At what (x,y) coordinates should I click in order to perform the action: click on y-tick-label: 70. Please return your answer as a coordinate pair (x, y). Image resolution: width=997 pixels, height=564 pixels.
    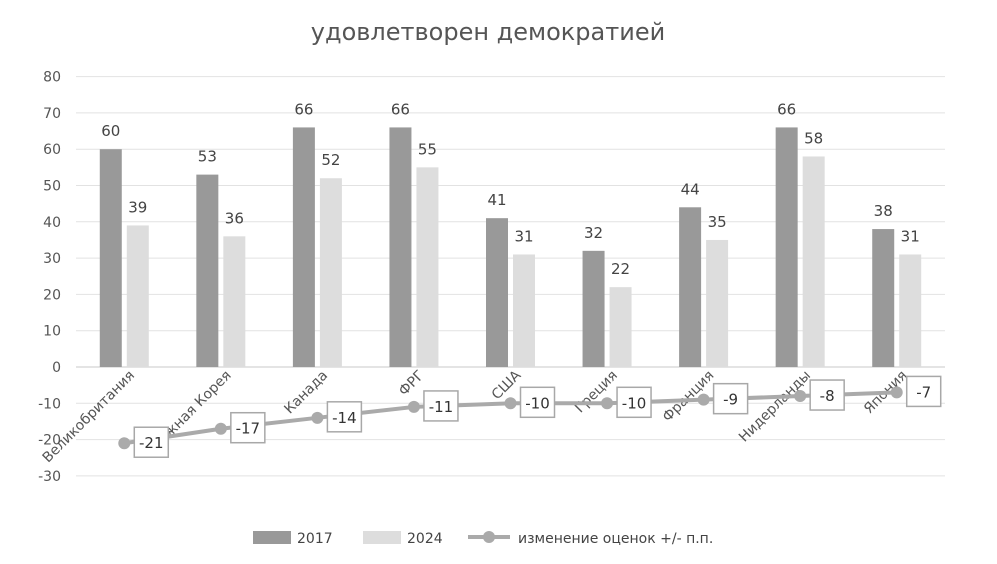
    Looking at the image, I should click on (52, 114).